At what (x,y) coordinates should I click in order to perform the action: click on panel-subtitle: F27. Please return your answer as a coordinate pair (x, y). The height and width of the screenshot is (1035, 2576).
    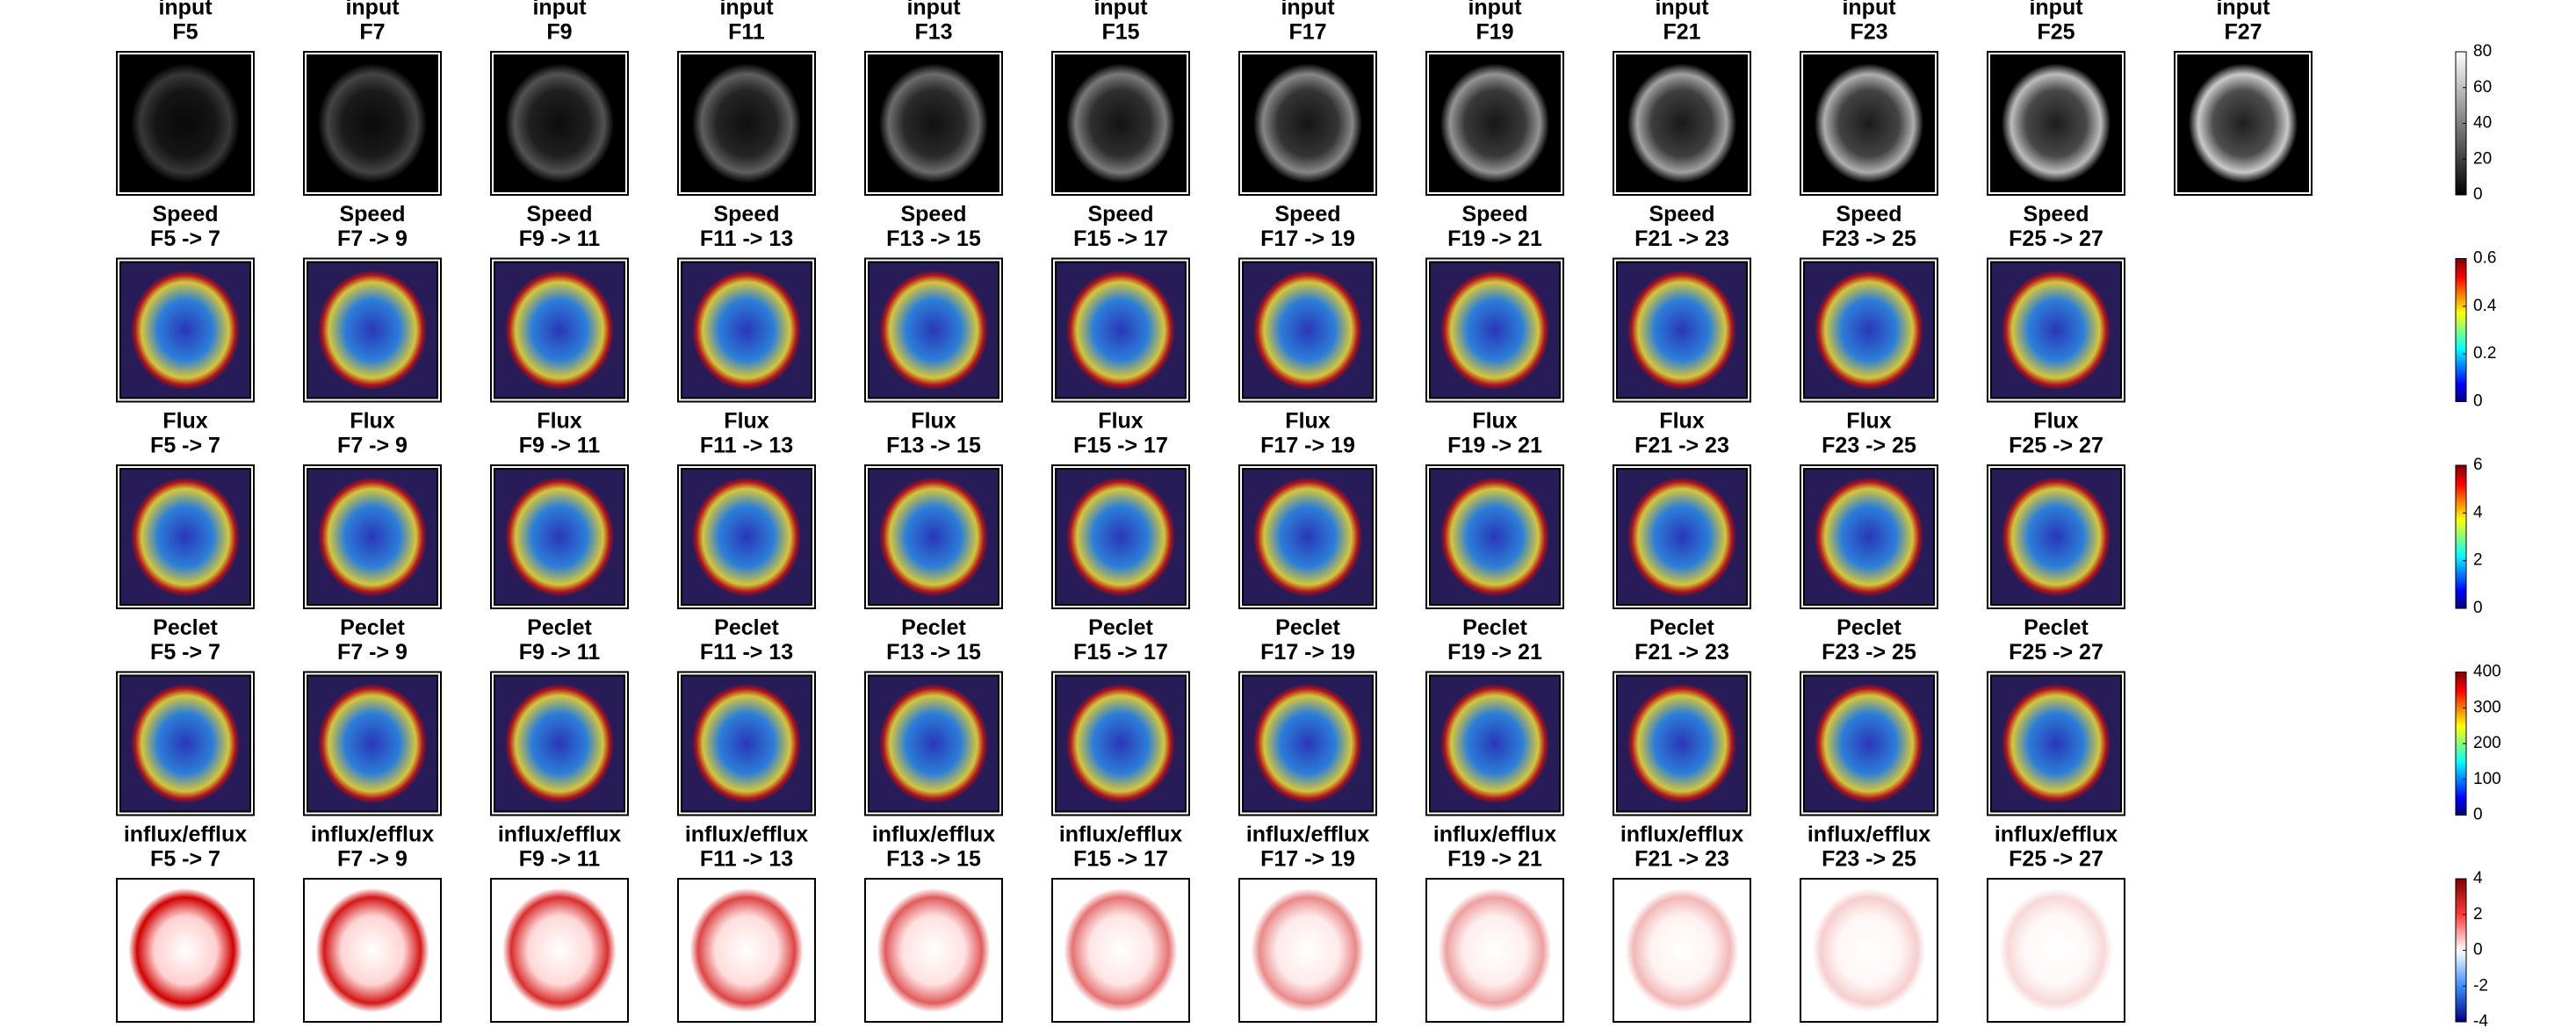
    Looking at the image, I should click on (2243, 33).